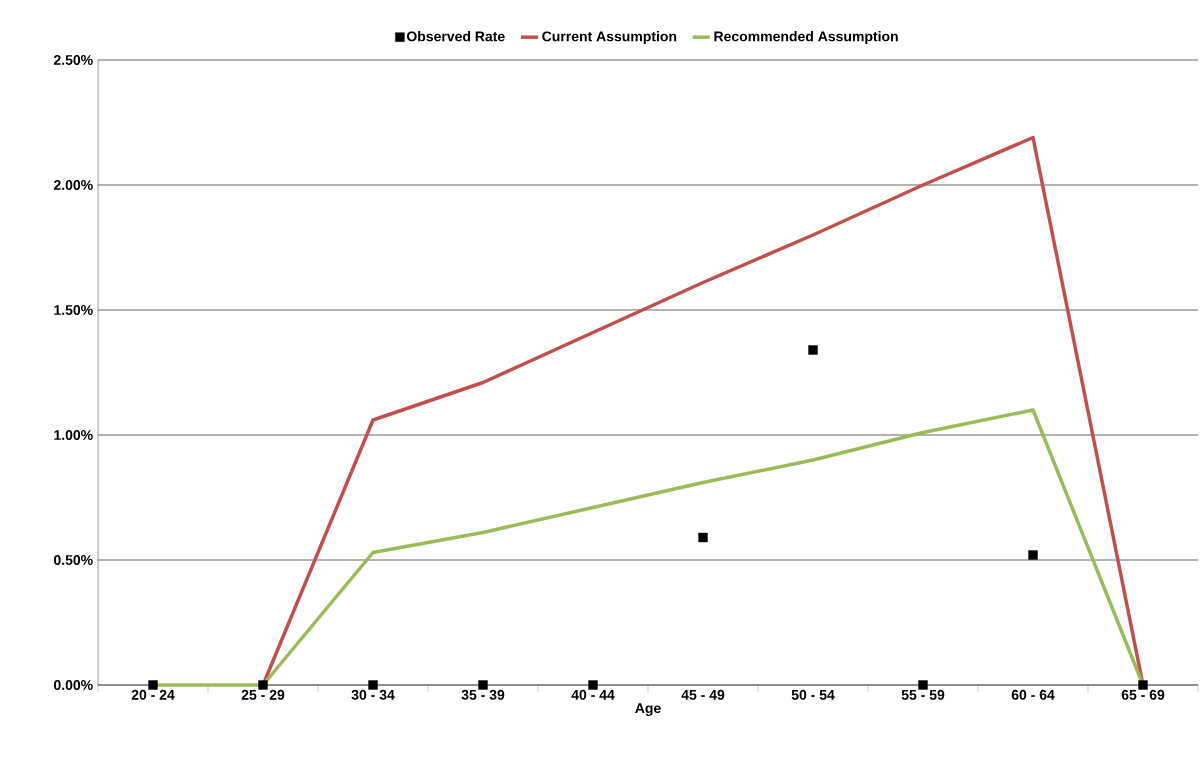 The height and width of the screenshot is (757, 1203). Describe the element at coordinates (609, 38) in the screenshot. I see `legend-label: Current Assumption` at that location.